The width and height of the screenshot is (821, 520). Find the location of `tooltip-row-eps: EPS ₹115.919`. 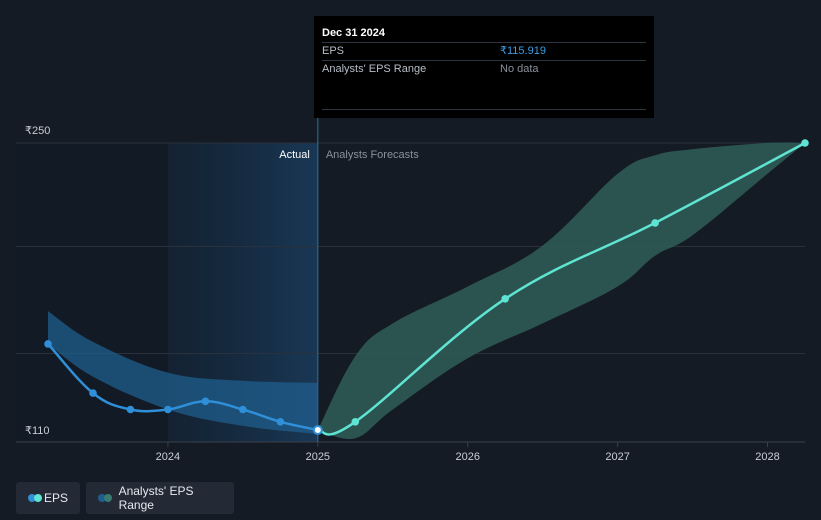

tooltip-row-eps: EPS ₹115.919 is located at coordinates (484, 51).